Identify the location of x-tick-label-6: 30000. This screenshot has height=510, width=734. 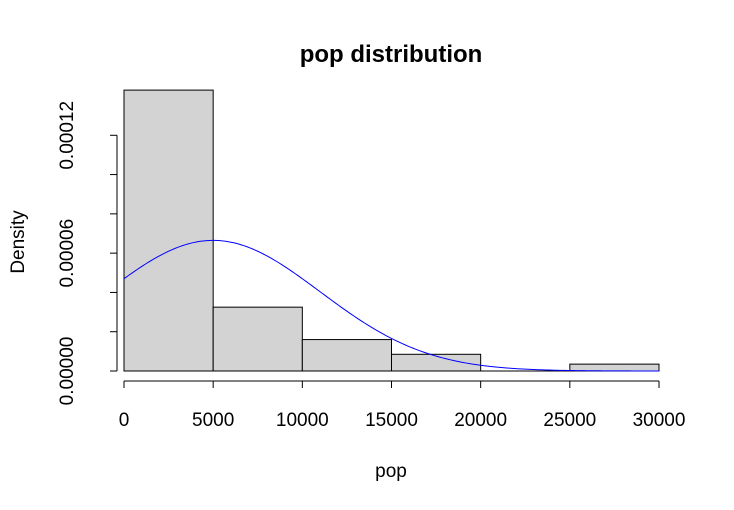
(659, 420).